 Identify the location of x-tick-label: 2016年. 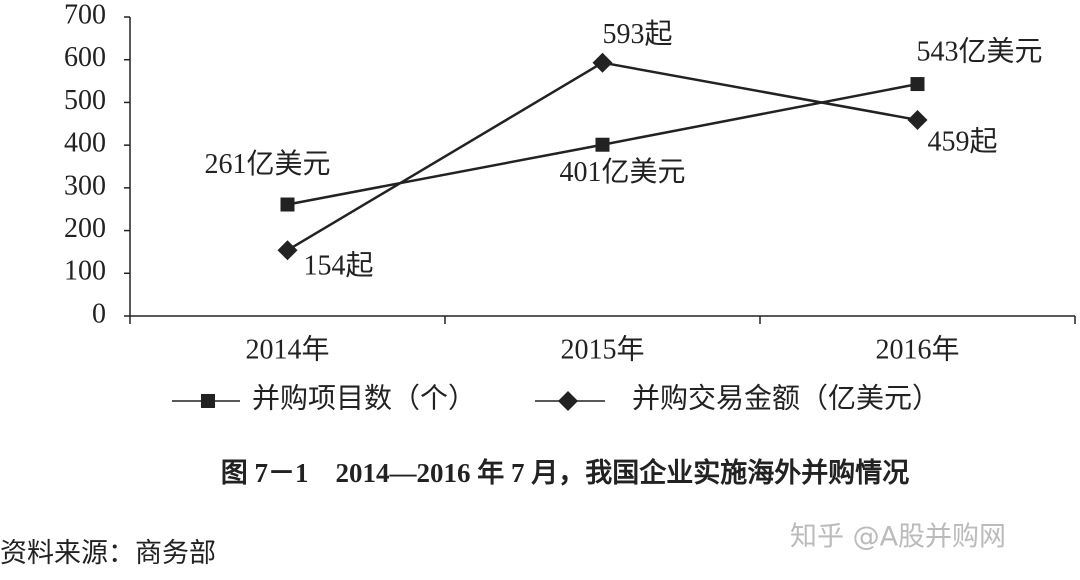
(917, 349).